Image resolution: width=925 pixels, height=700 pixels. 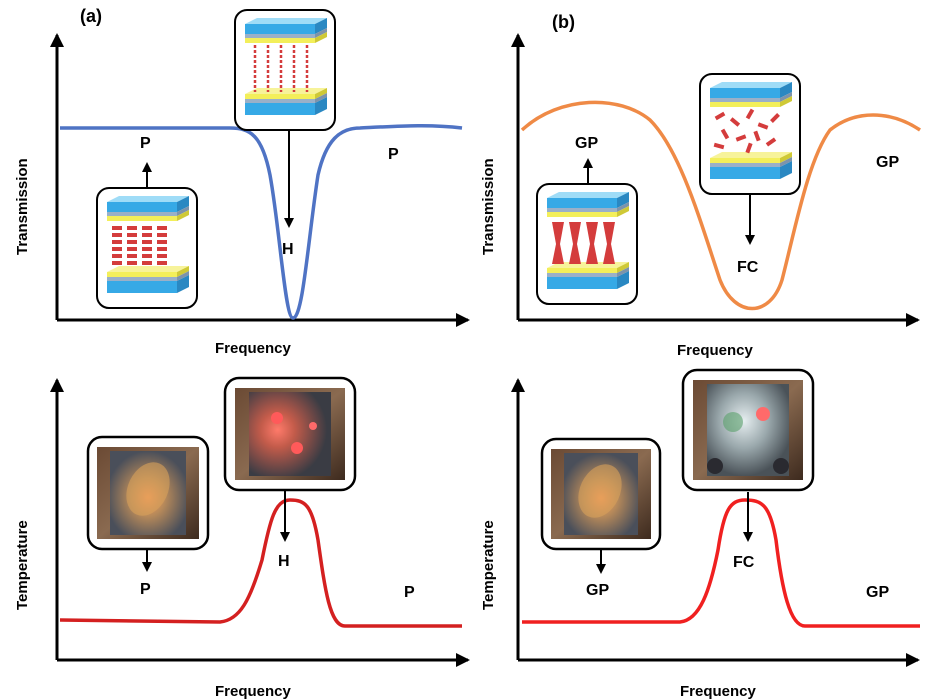 I want to click on label-b-top-dip: FC, so click(x=748, y=267).